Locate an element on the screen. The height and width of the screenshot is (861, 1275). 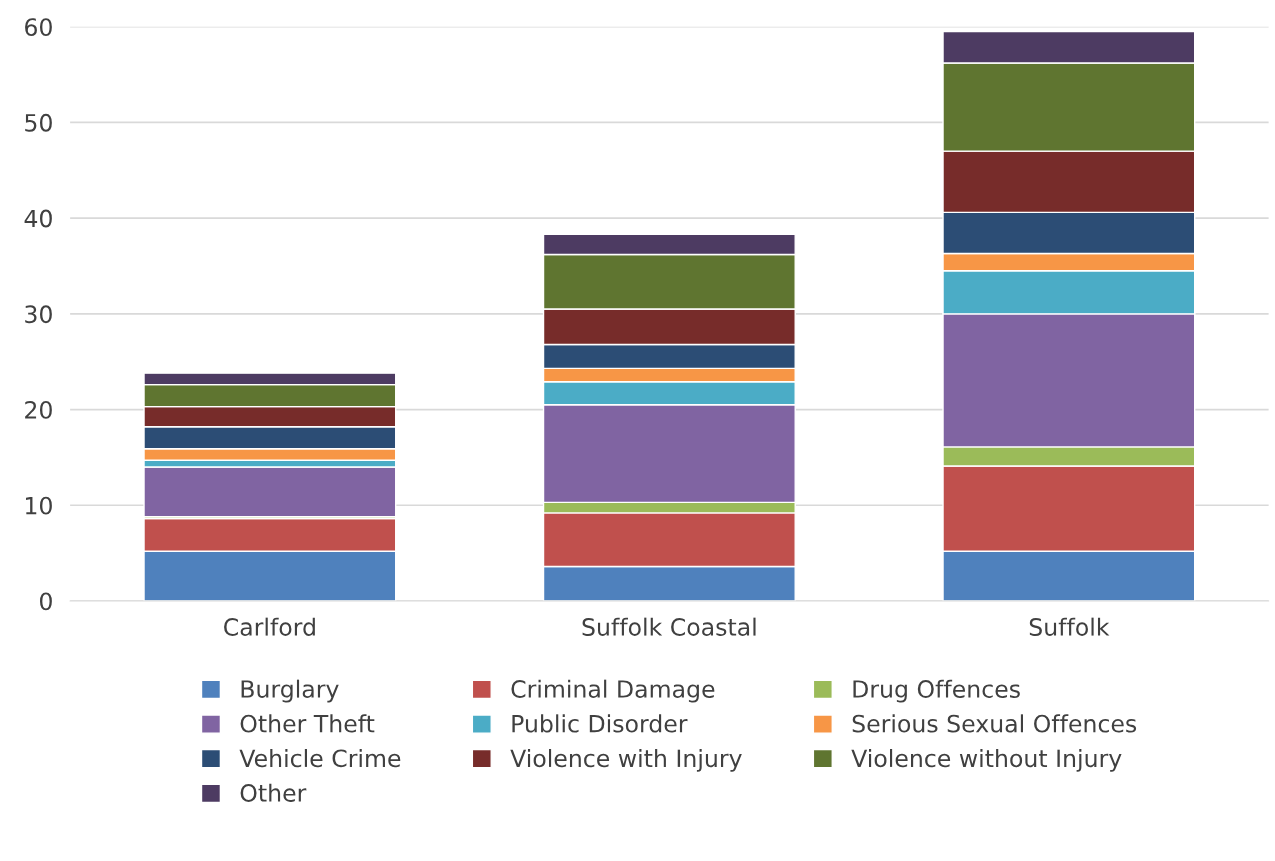
legend-label: Violence without Injury is located at coordinates (986, 760).